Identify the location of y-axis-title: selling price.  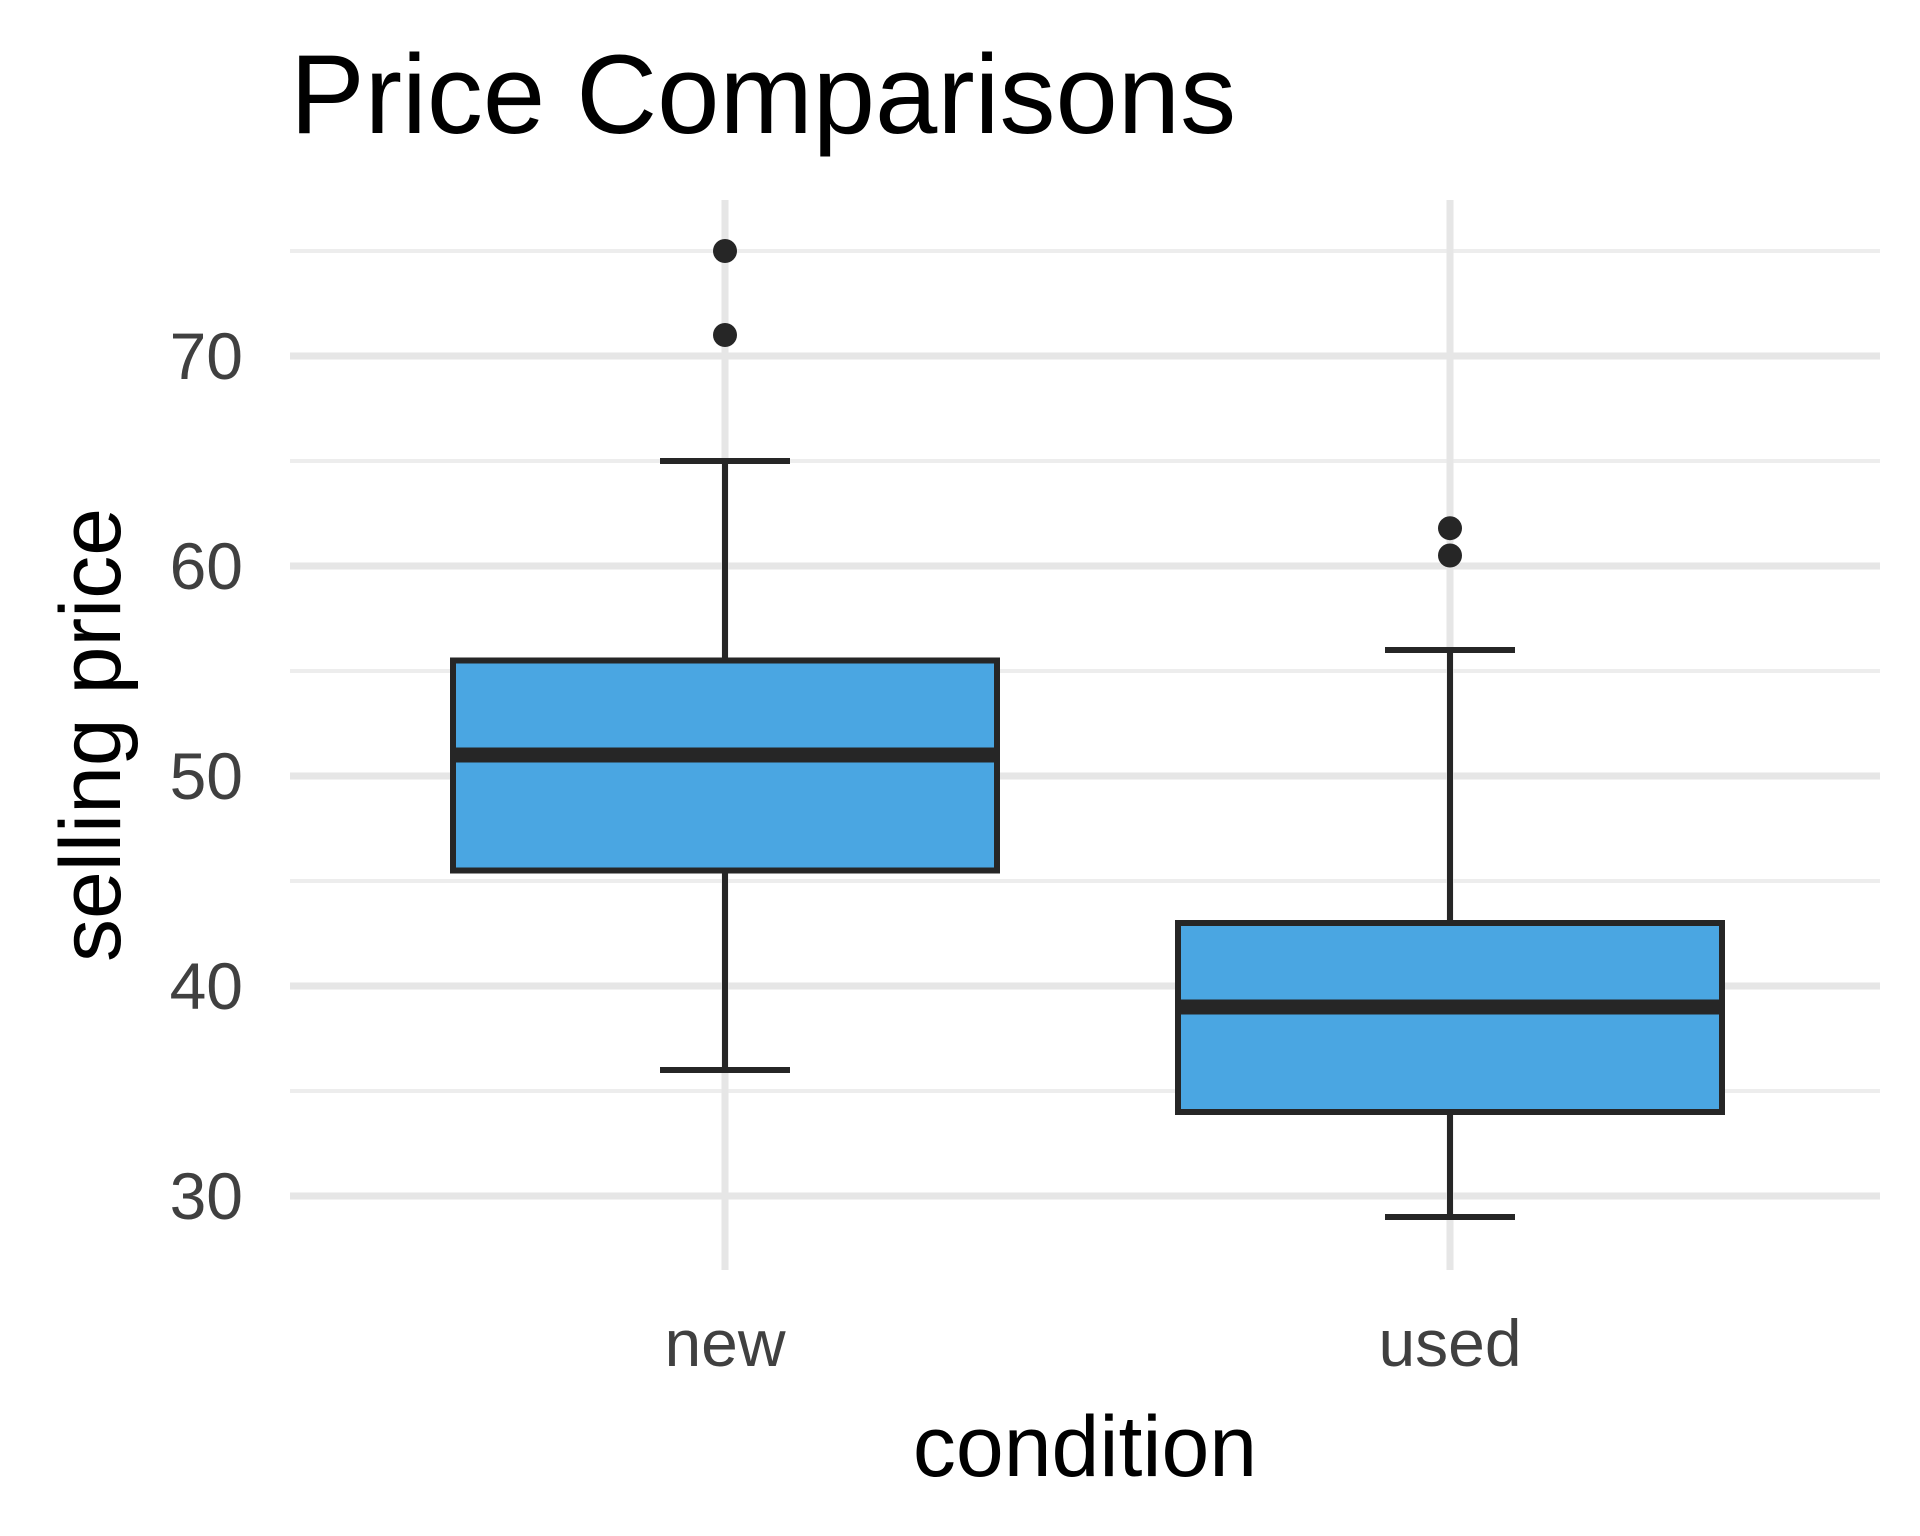
(91, 735).